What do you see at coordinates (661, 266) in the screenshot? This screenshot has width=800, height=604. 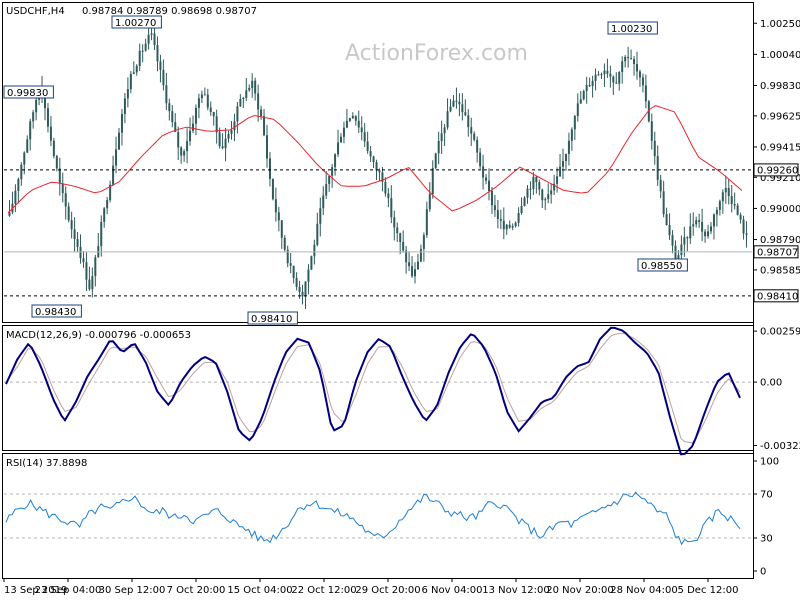 I see `annotation-label: 0.98550` at bounding box center [661, 266].